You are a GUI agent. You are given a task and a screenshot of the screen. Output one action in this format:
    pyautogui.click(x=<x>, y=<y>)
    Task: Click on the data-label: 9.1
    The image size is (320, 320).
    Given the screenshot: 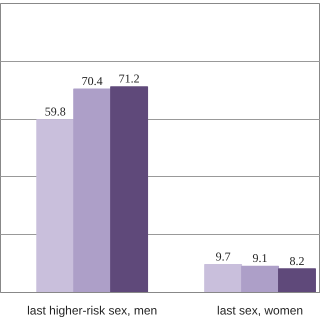 What is the action you would take?
    pyautogui.click(x=260, y=258)
    